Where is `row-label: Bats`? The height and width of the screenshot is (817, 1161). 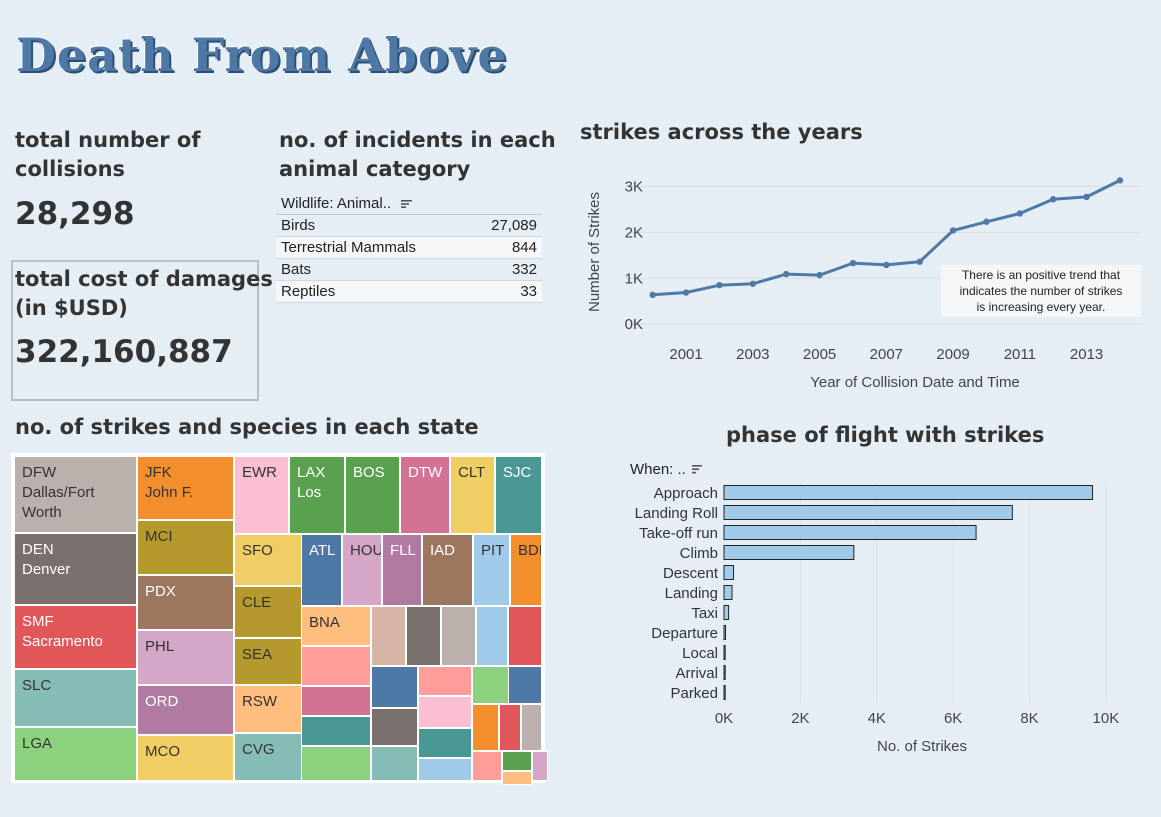
row-label: Bats is located at coordinates (296, 269).